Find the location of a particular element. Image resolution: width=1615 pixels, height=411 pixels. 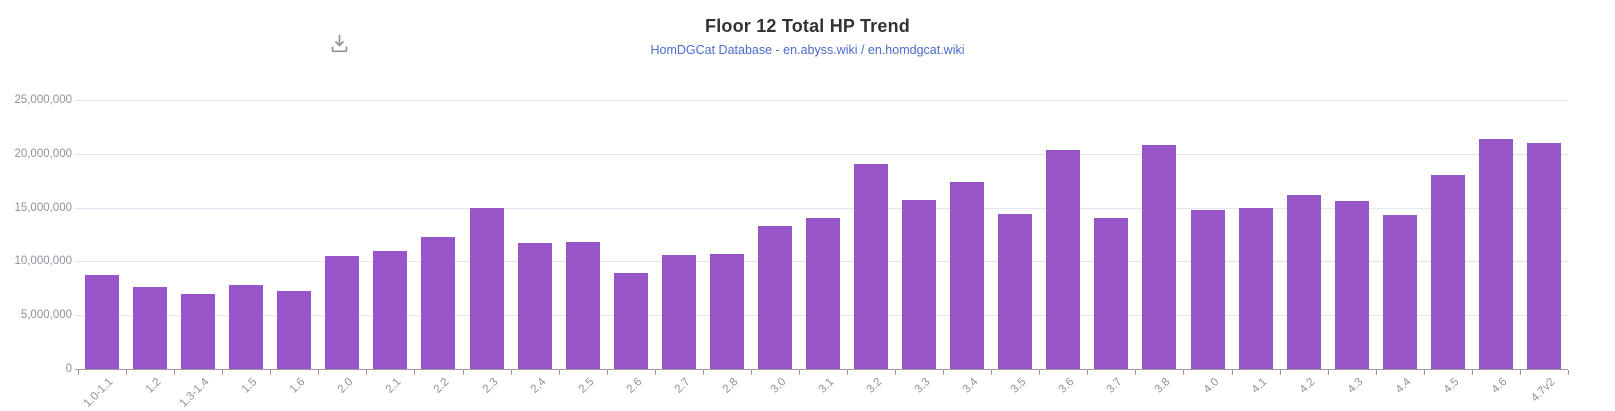

x-axis-tick-label: 2.0 is located at coordinates (346, 386).